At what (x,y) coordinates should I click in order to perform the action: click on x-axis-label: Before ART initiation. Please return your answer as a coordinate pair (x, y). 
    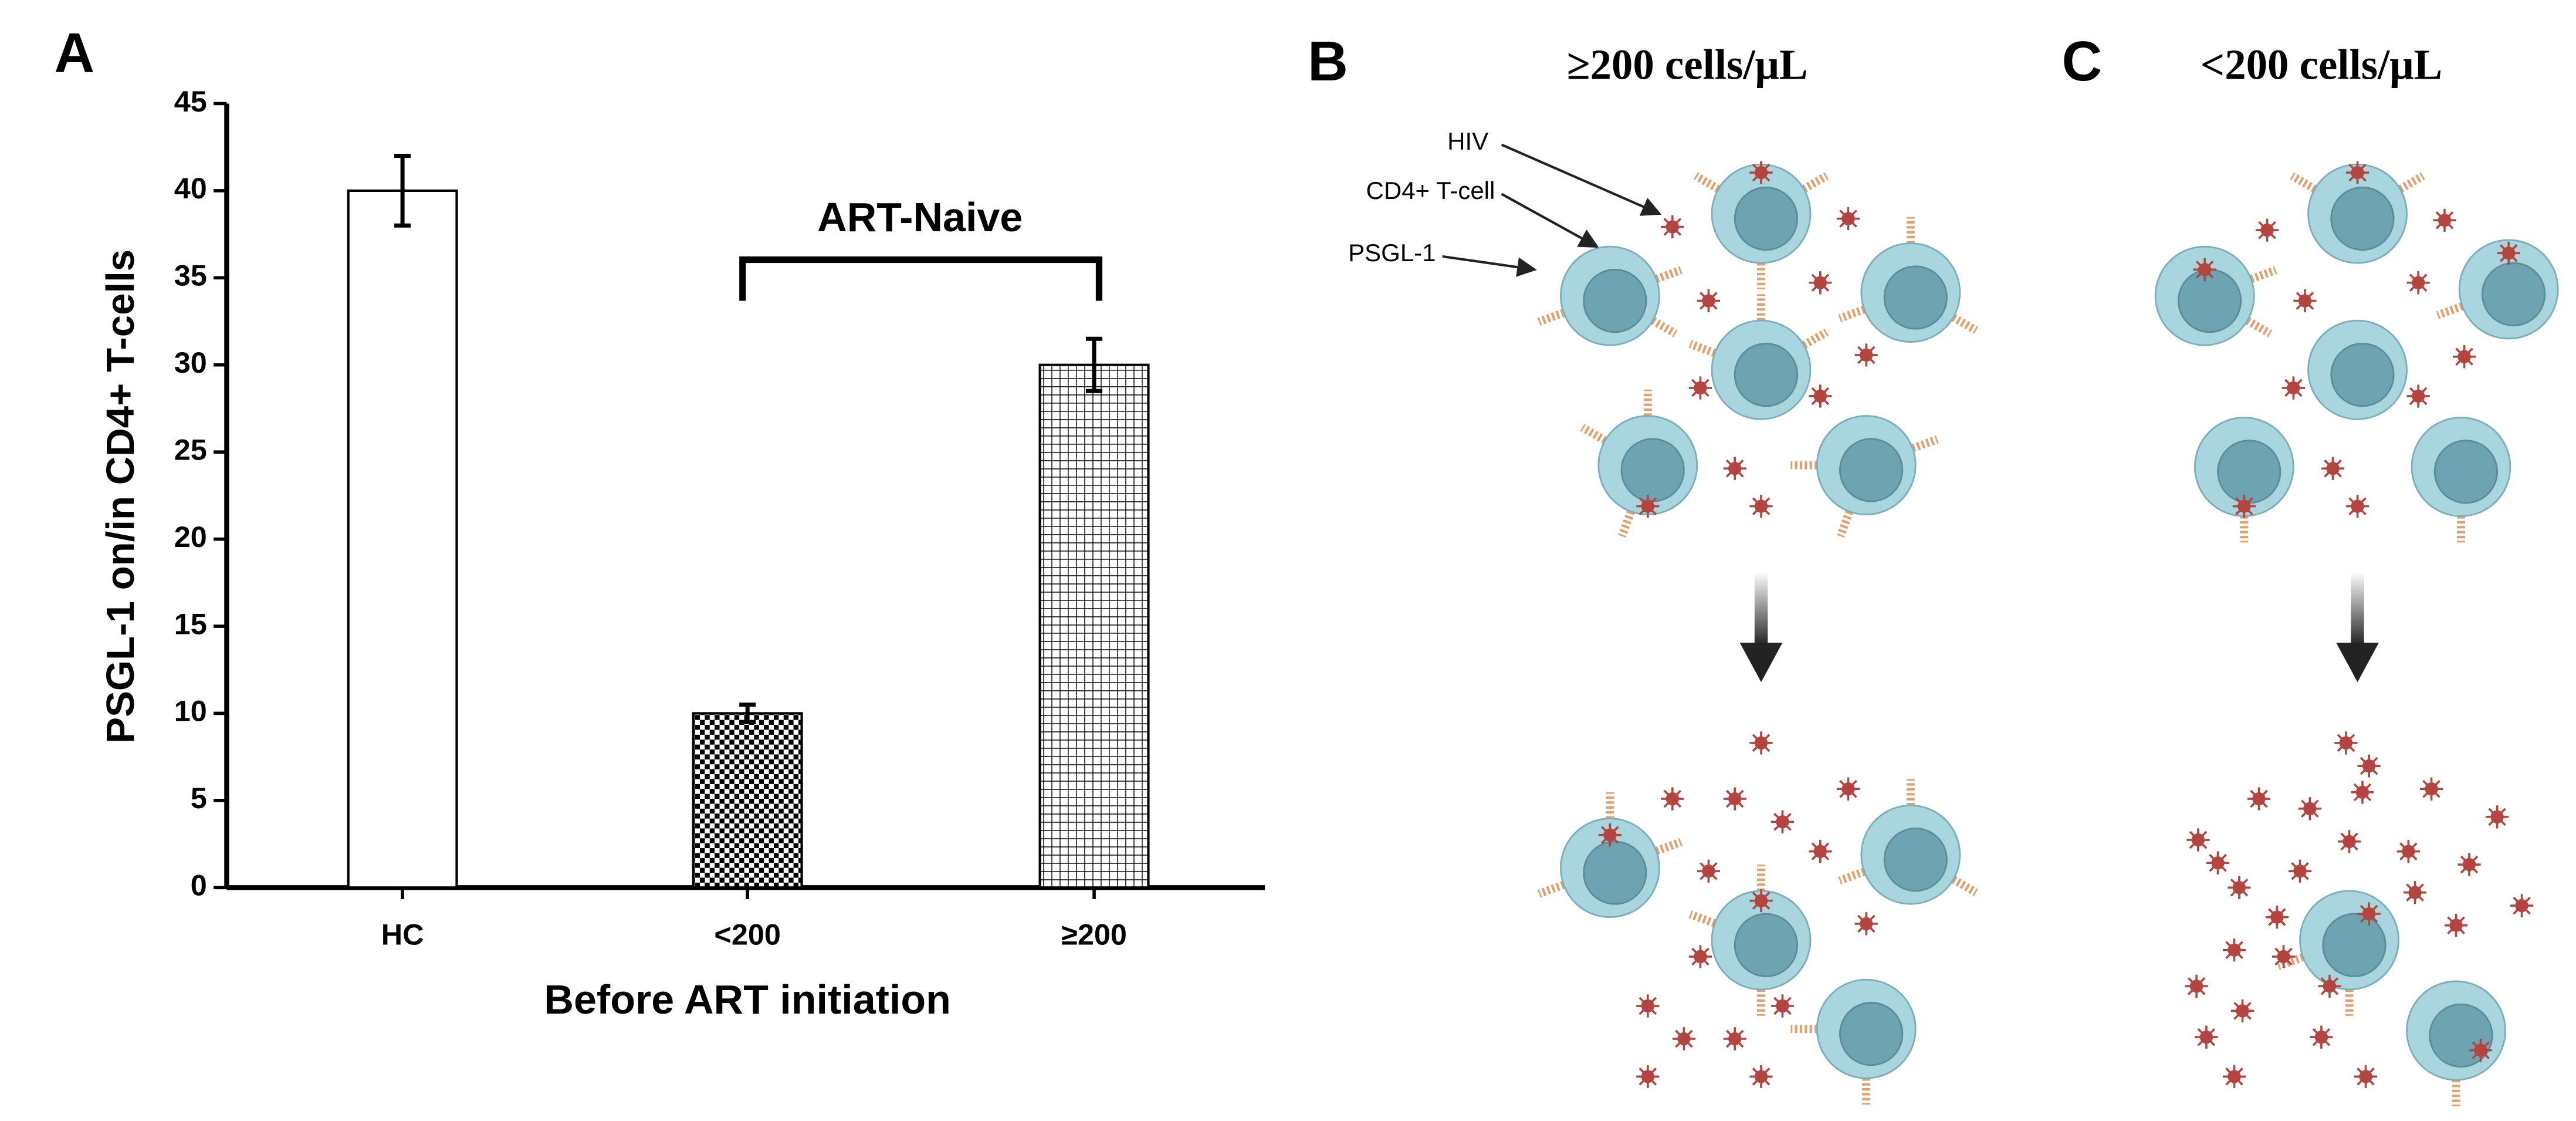
    Looking at the image, I should click on (747, 999).